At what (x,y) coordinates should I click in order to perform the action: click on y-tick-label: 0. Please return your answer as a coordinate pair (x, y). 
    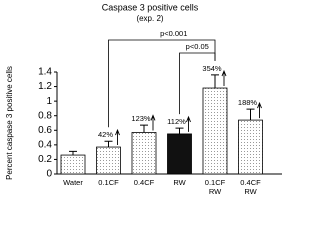
    Looking at the image, I should click on (49, 174).